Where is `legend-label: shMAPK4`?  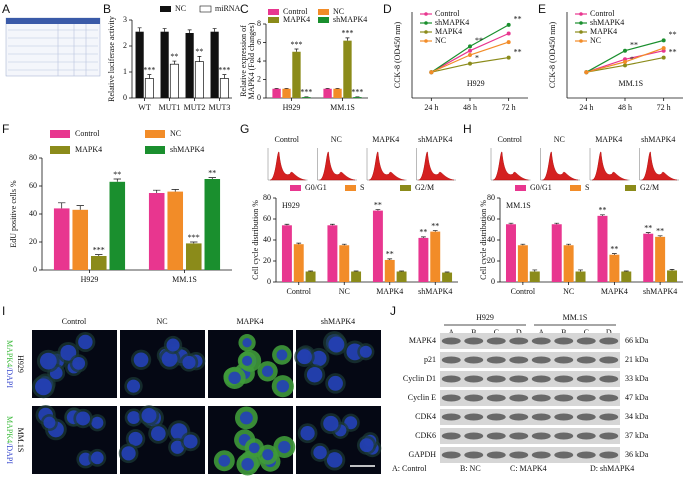 legend-label: shMAPK4 is located at coordinates (350, 19).